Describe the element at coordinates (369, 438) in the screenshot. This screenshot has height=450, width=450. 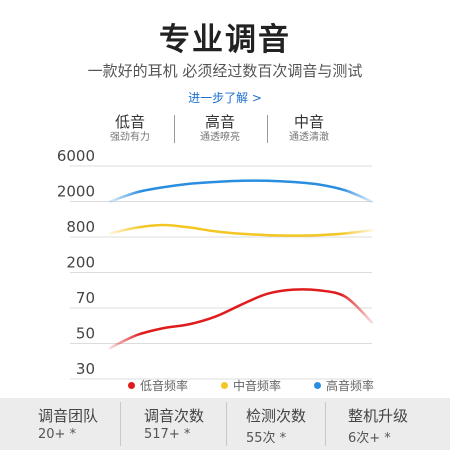
I see `stat-value: 6次+ *` at that location.